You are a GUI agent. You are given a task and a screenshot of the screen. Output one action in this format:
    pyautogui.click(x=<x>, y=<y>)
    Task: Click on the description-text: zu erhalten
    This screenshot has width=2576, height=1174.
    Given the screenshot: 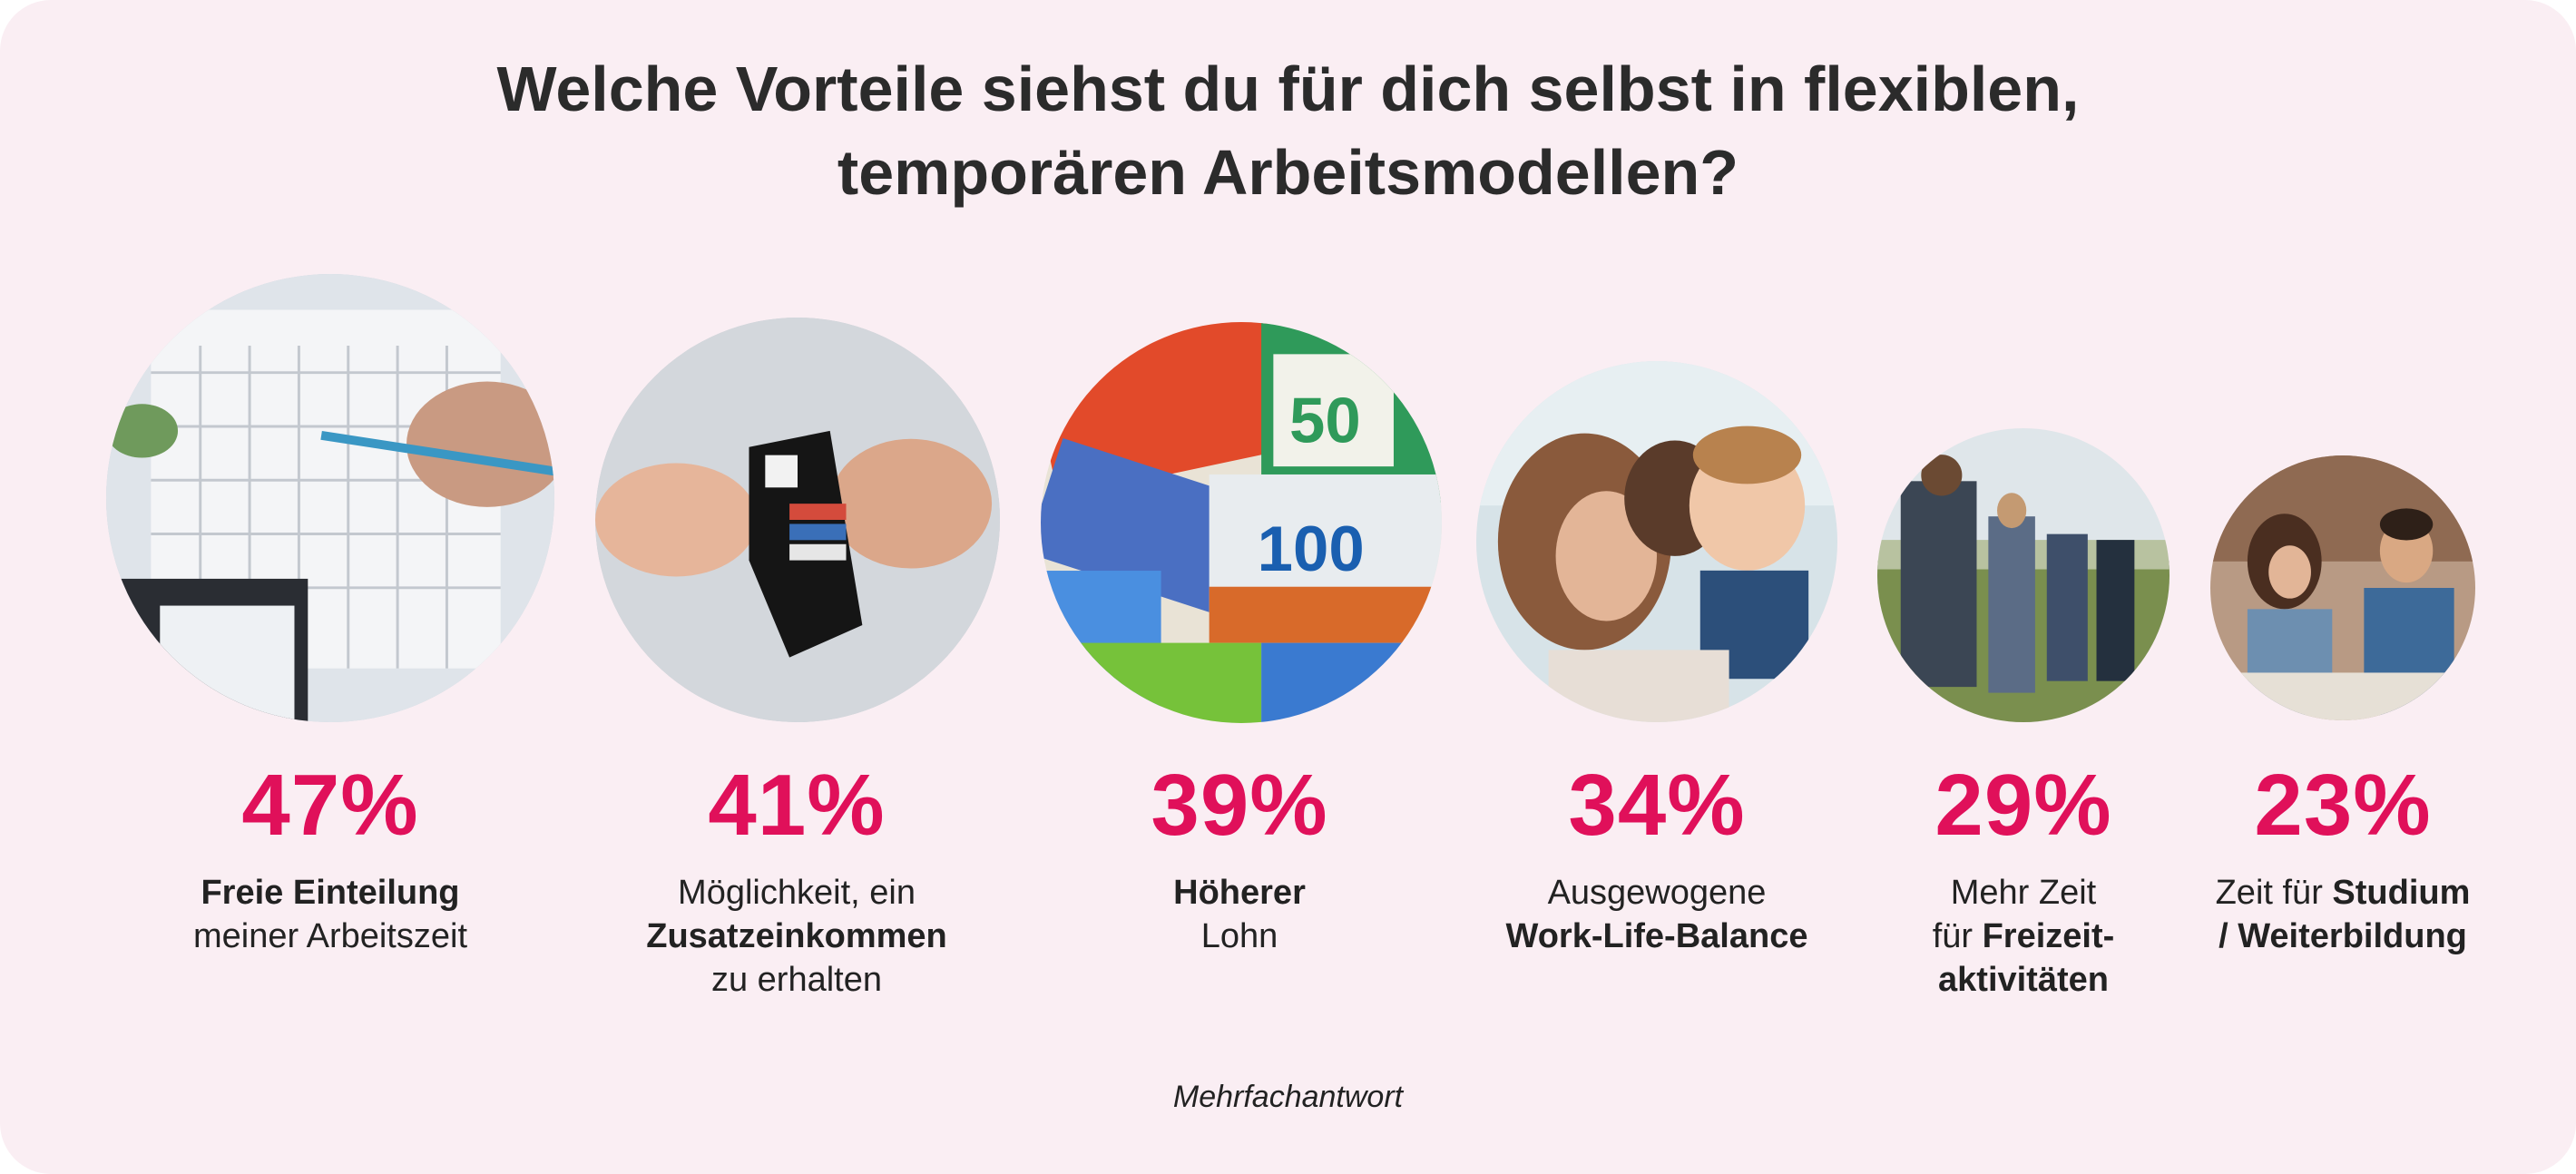 What is the action you would take?
    pyautogui.click(x=796, y=980)
    